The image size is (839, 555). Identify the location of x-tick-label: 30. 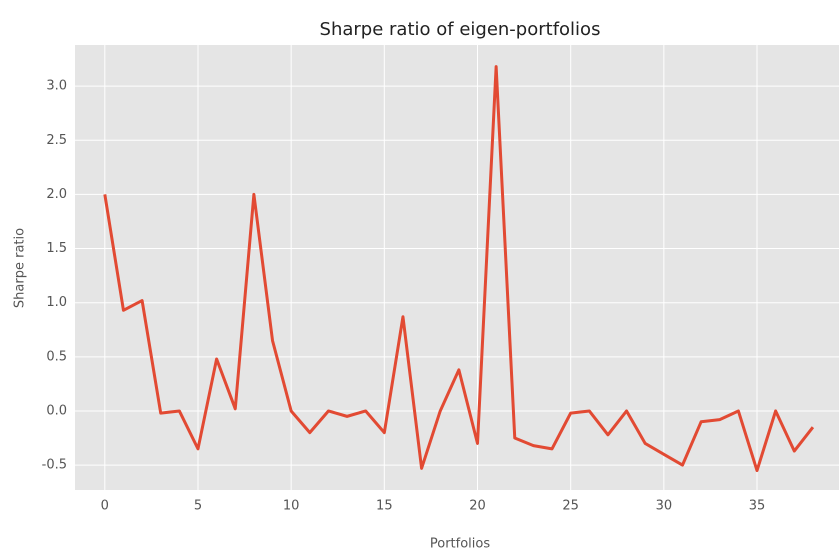
(664, 506).